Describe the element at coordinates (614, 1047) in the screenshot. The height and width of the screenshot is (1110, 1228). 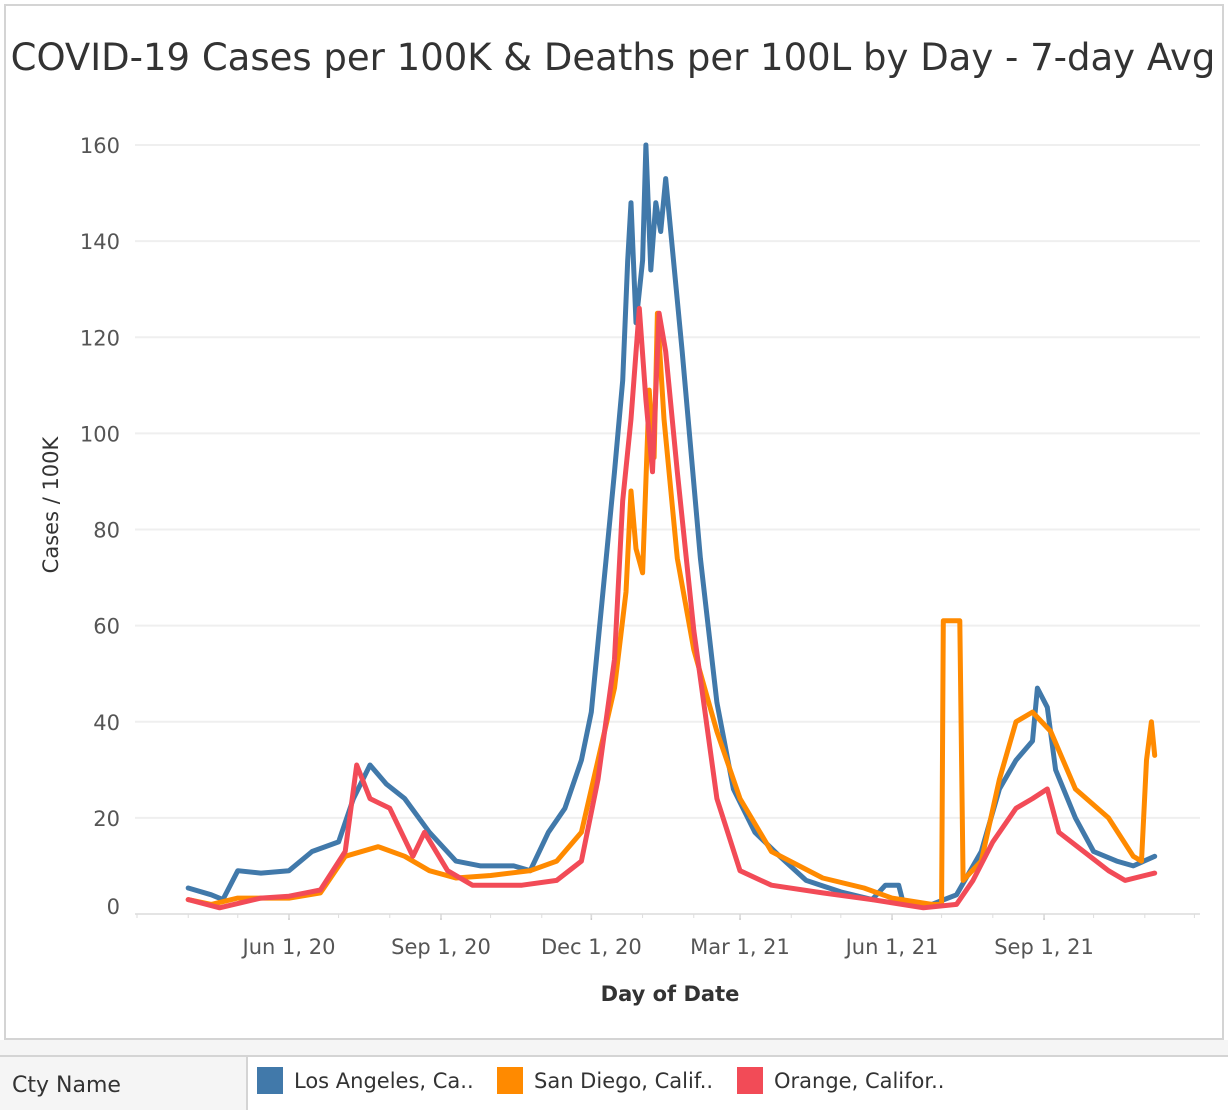
I see `legend-separator` at that location.